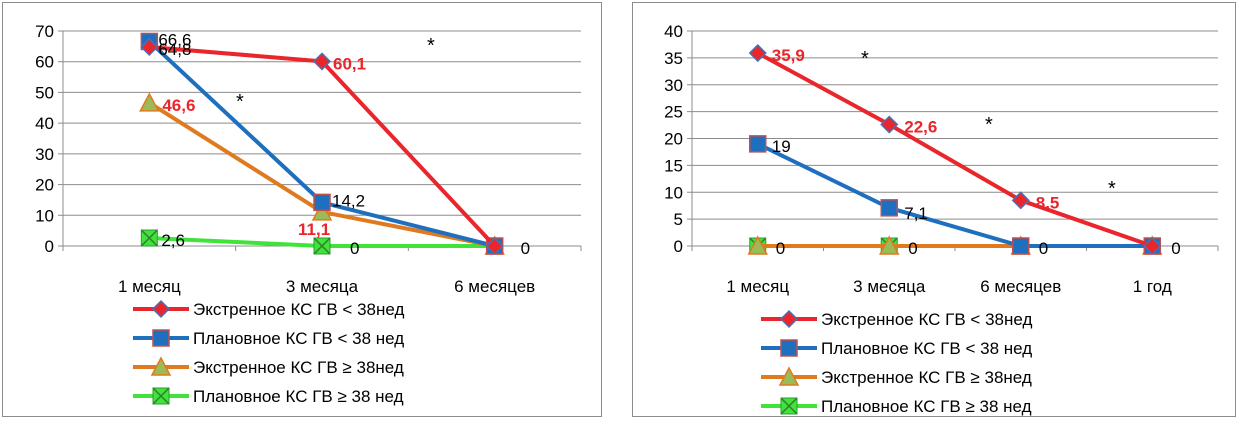  What do you see at coordinates (44, 31) in the screenshot?
I see `y-tick-label: 70` at bounding box center [44, 31].